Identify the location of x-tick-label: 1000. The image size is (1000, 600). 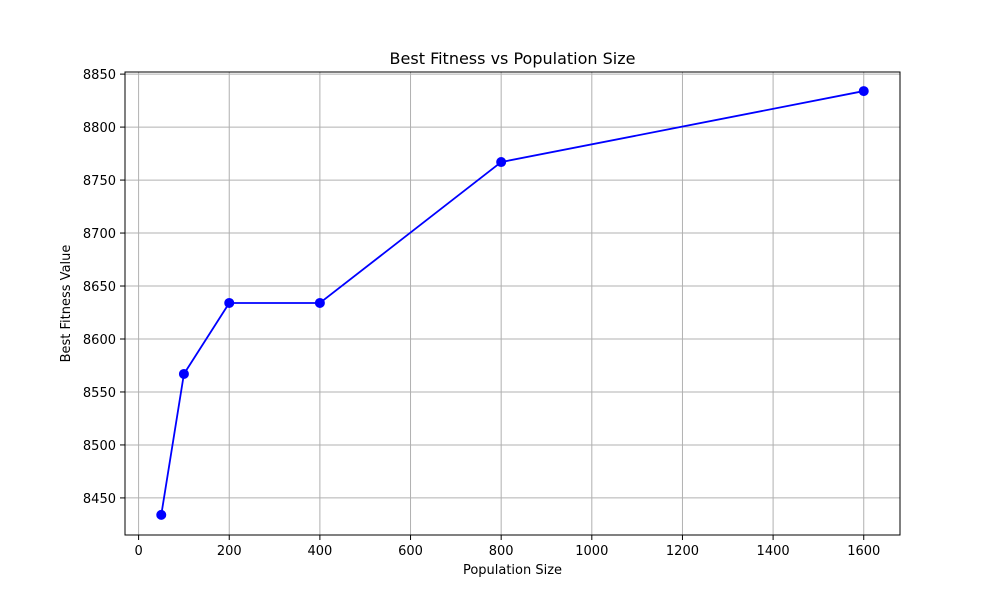
(591, 551).